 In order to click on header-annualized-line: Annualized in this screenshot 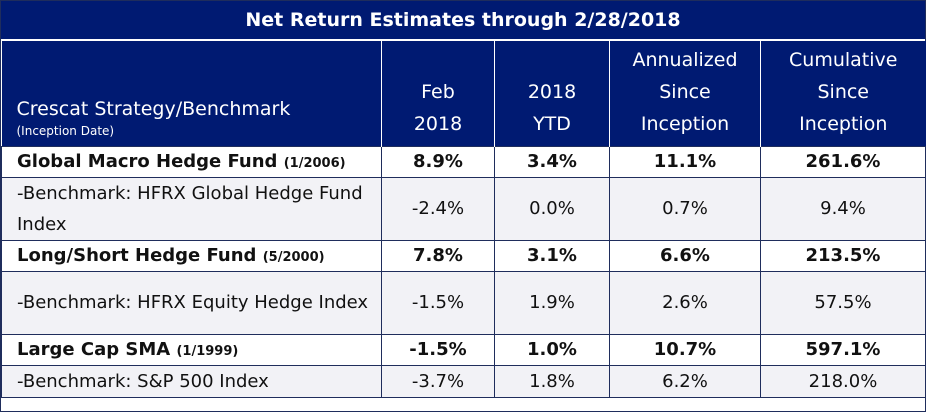, I will do `click(685, 59)`.